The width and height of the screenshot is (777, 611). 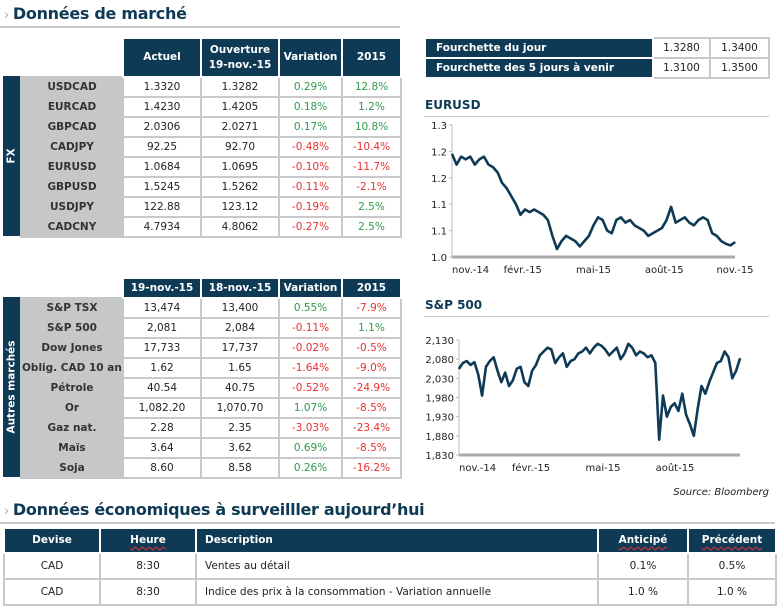 I want to click on ytd-cell: 1.2%, so click(x=371, y=107).